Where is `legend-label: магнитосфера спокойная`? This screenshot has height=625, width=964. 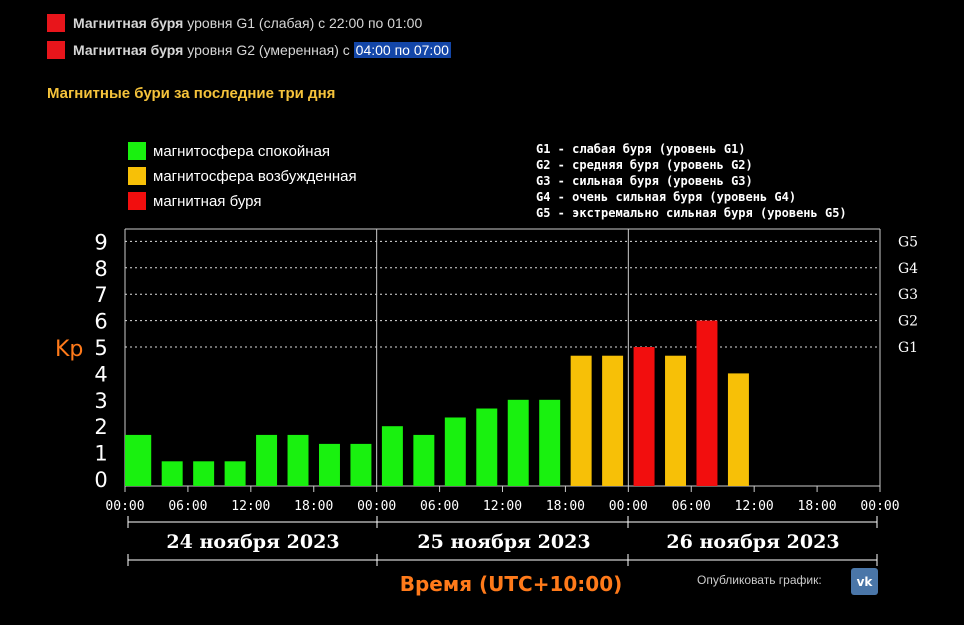 legend-label: магнитосфера спокойная is located at coordinates (241, 151).